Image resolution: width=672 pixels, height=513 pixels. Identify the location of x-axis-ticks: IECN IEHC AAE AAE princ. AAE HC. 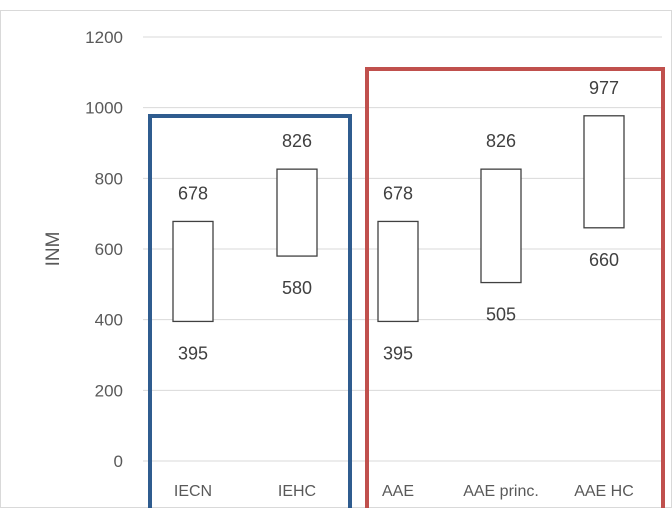
(404, 491).